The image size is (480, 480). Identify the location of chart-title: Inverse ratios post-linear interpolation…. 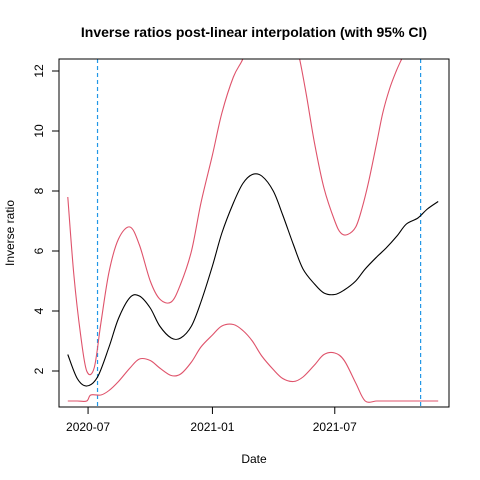
(254, 32).